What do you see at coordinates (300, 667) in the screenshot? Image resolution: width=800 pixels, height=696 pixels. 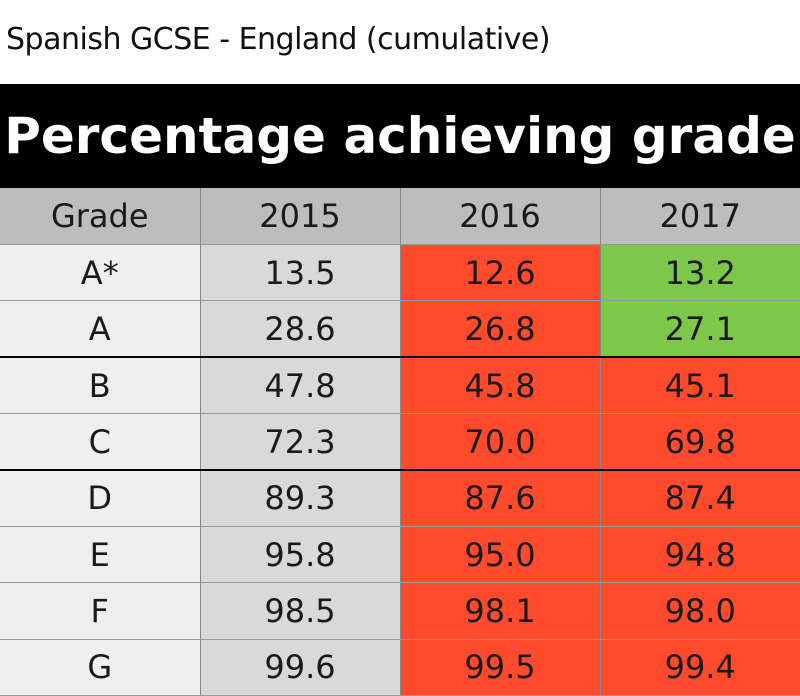 I see `value-cell-2015: 99.6` at bounding box center [300, 667].